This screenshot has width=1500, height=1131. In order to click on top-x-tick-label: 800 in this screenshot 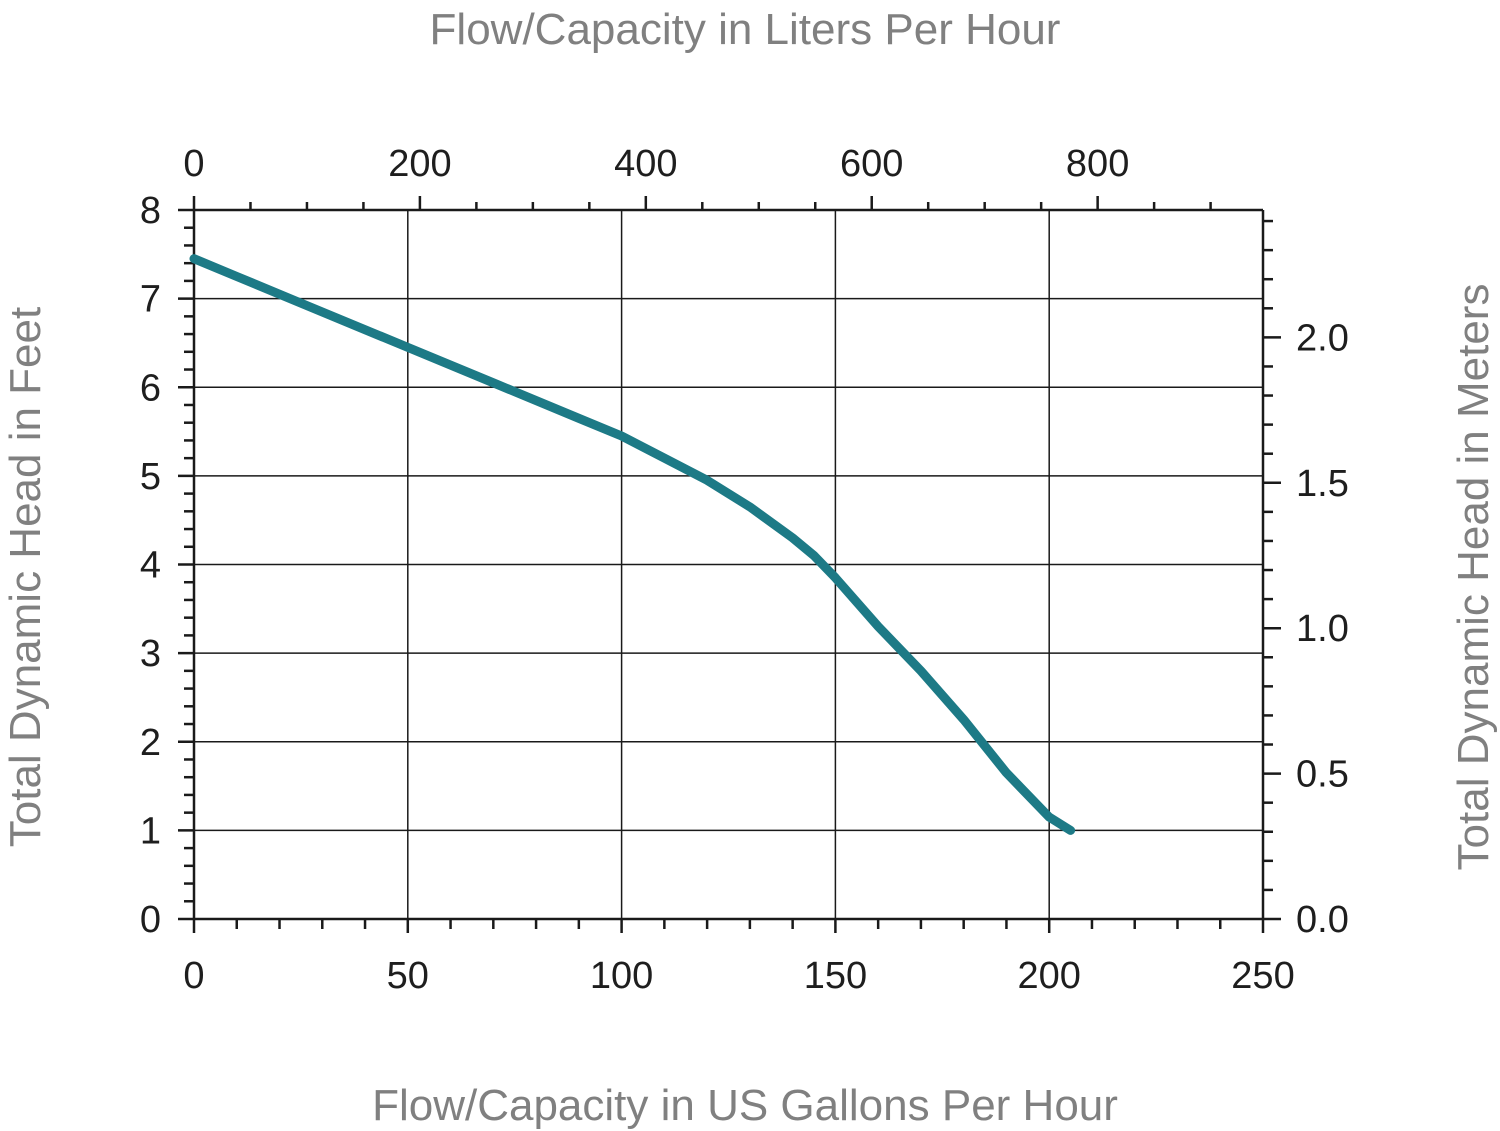, I will do `click(1097, 164)`.